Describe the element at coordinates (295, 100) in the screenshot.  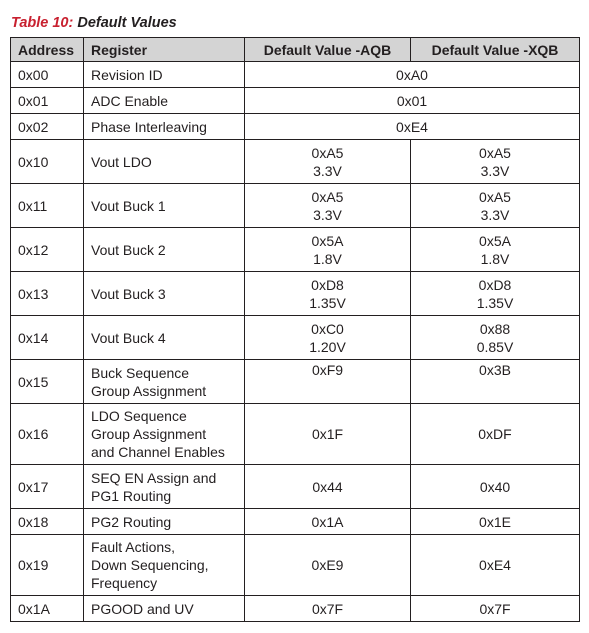
I see `table-row: 0x01 ADC Enable 0x01` at that location.